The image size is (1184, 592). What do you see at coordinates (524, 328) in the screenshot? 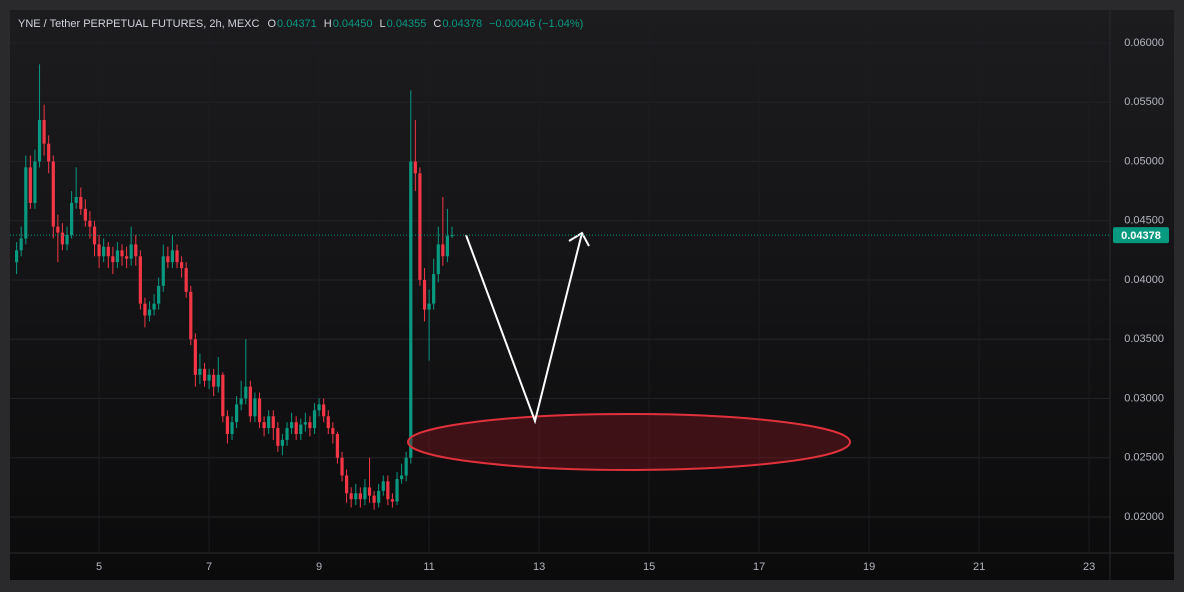
I see `projection-arrow` at bounding box center [524, 328].